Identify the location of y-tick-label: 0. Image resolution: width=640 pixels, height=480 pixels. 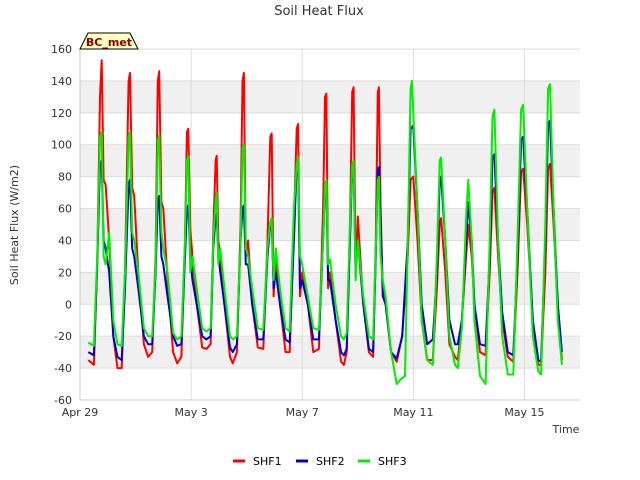
(68, 304).